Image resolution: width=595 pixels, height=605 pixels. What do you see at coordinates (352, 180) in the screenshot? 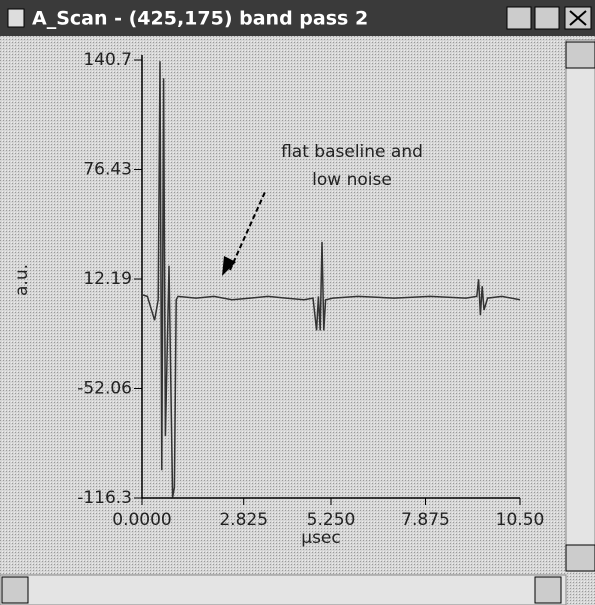
I see `annotation: low noise` at bounding box center [352, 180].